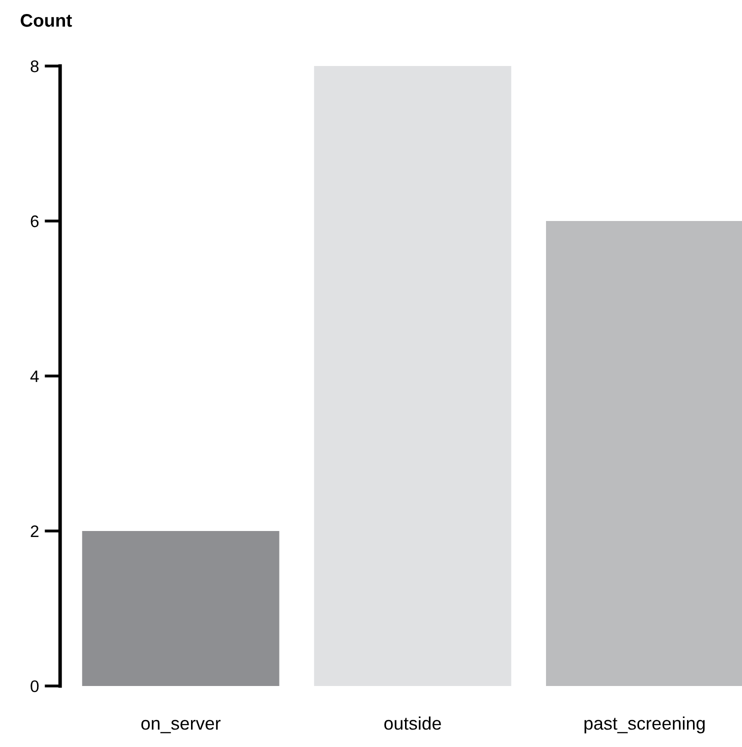 The image size is (742, 747). What do you see at coordinates (34, 66) in the screenshot?
I see `y-tick-label: 8` at bounding box center [34, 66].